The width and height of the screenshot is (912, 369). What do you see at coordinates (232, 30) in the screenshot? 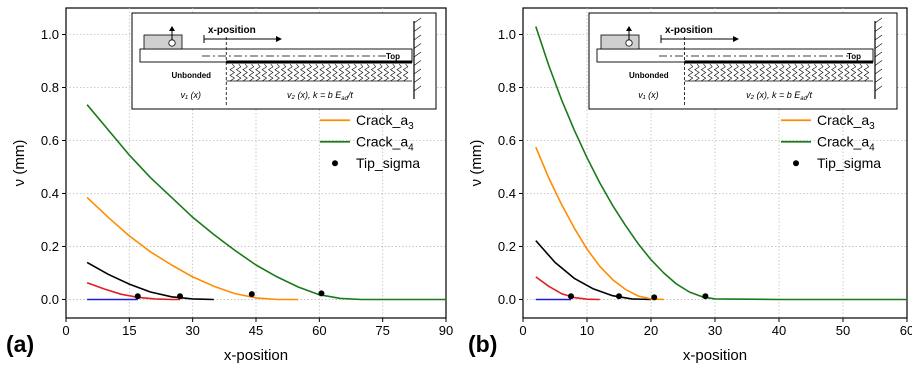
I see `inset-x-position-label: x-position` at bounding box center [232, 30].